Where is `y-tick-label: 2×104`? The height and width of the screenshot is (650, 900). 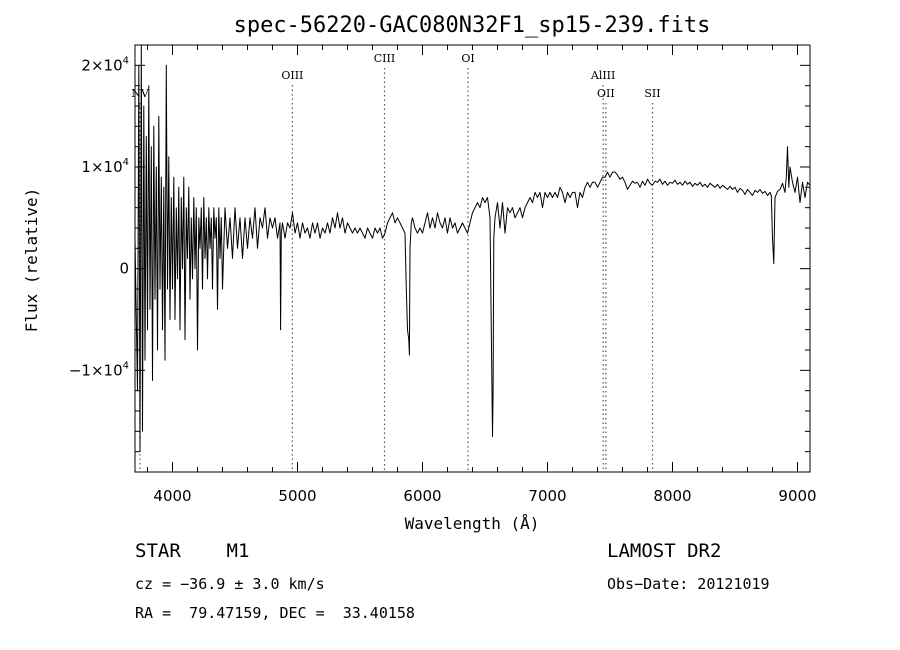 y-tick-label: 2×104 is located at coordinates (105, 64).